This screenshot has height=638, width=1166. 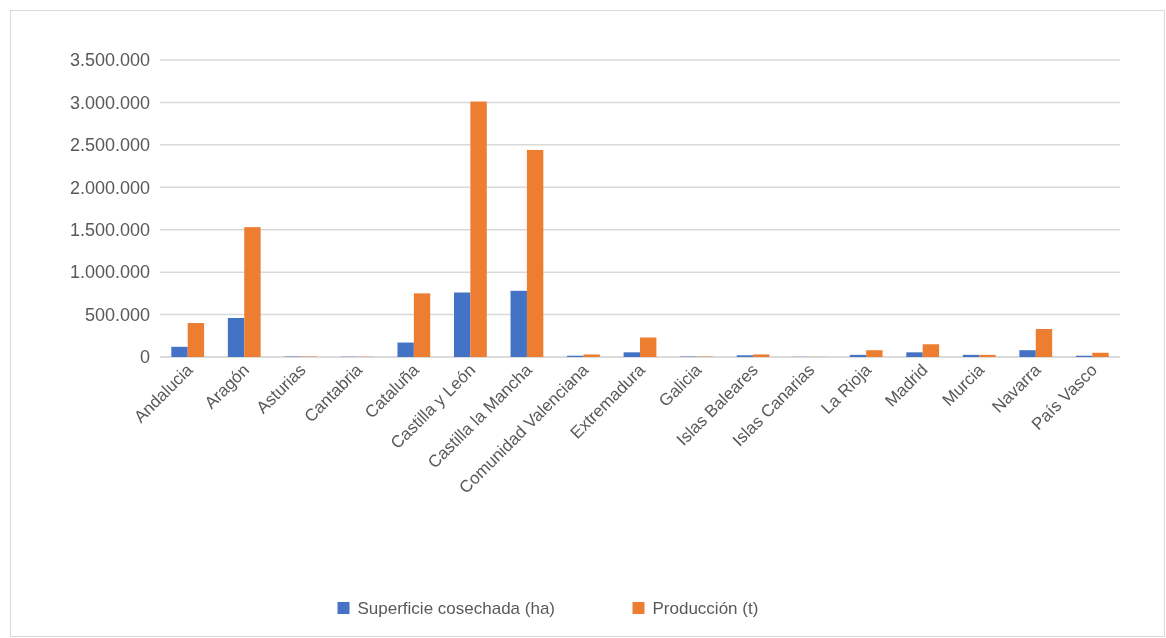 What do you see at coordinates (705, 608) in the screenshot?
I see `legend-label: Producción (t)` at bounding box center [705, 608].